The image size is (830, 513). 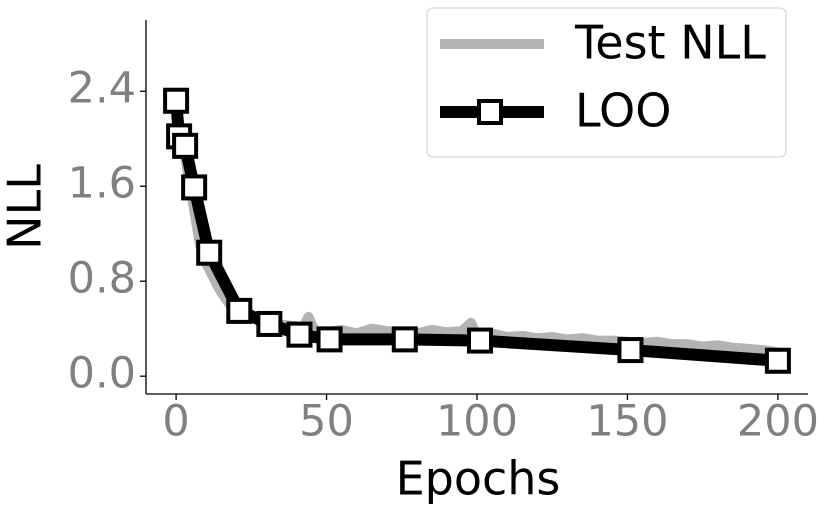 What do you see at coordinates (326, 422) in the screenshot?
I see `x-tick-label: 50` at bounding box center [326, 422].